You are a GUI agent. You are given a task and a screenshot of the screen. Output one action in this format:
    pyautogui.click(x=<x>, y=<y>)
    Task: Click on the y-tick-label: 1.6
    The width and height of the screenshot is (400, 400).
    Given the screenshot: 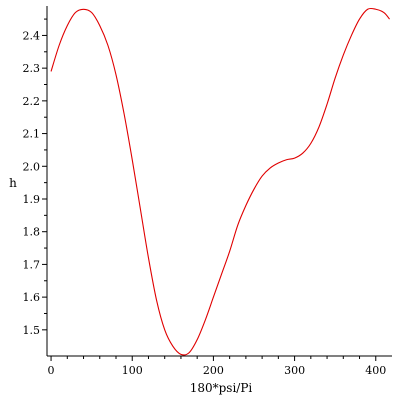 What is the action you would take?
    pyautogui.click(x=32, y=297)
    